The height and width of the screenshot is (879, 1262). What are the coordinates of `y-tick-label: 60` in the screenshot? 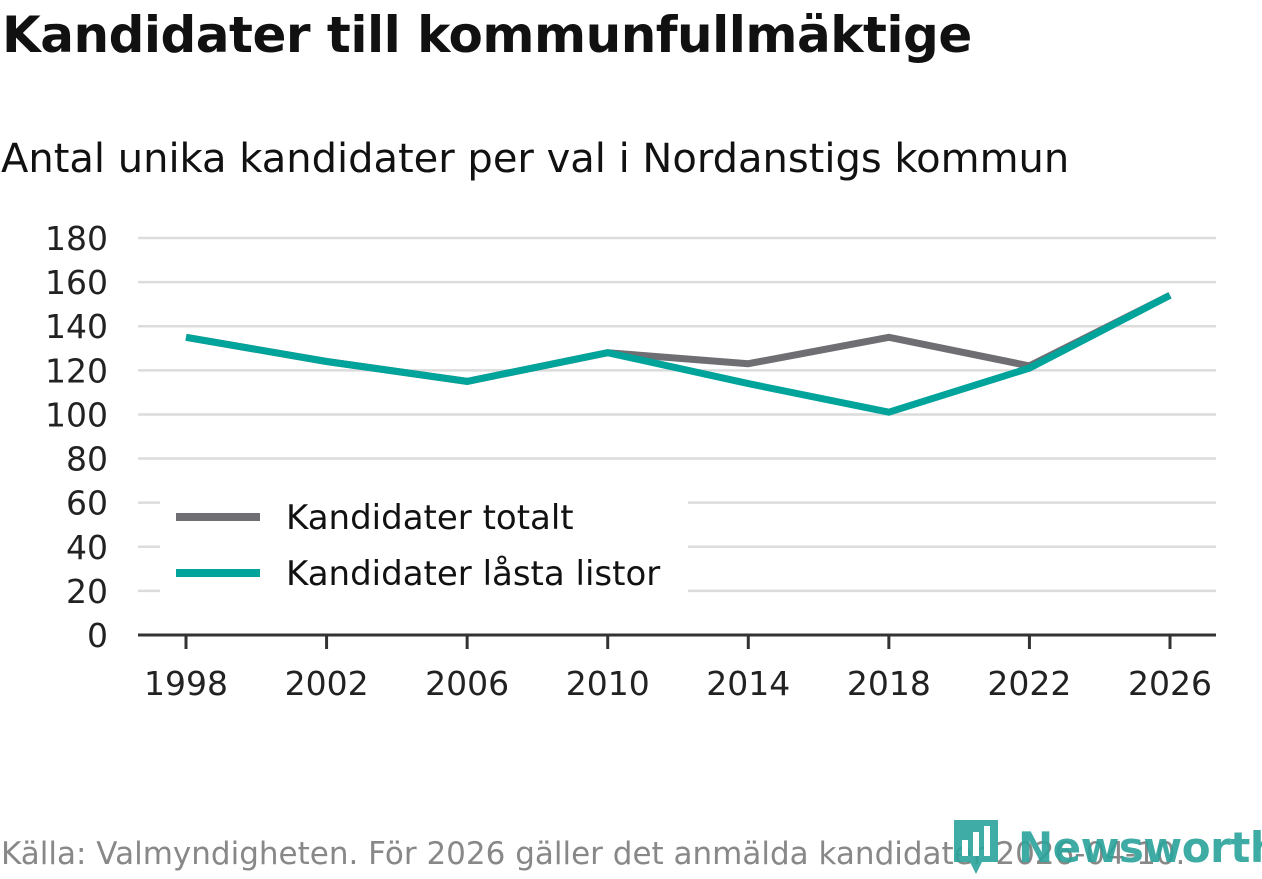 It's located at (87, 503).